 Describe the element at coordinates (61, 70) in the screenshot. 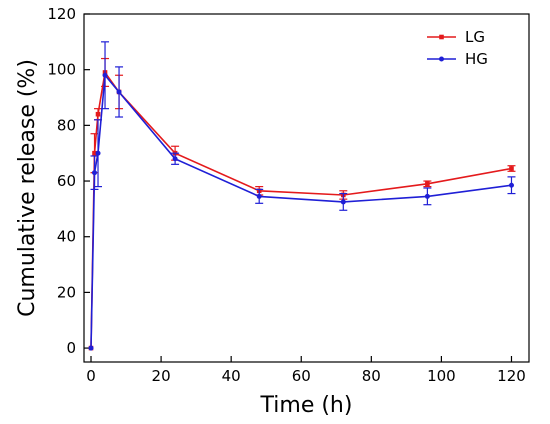

I see `y-tick-label: 100` at that location.